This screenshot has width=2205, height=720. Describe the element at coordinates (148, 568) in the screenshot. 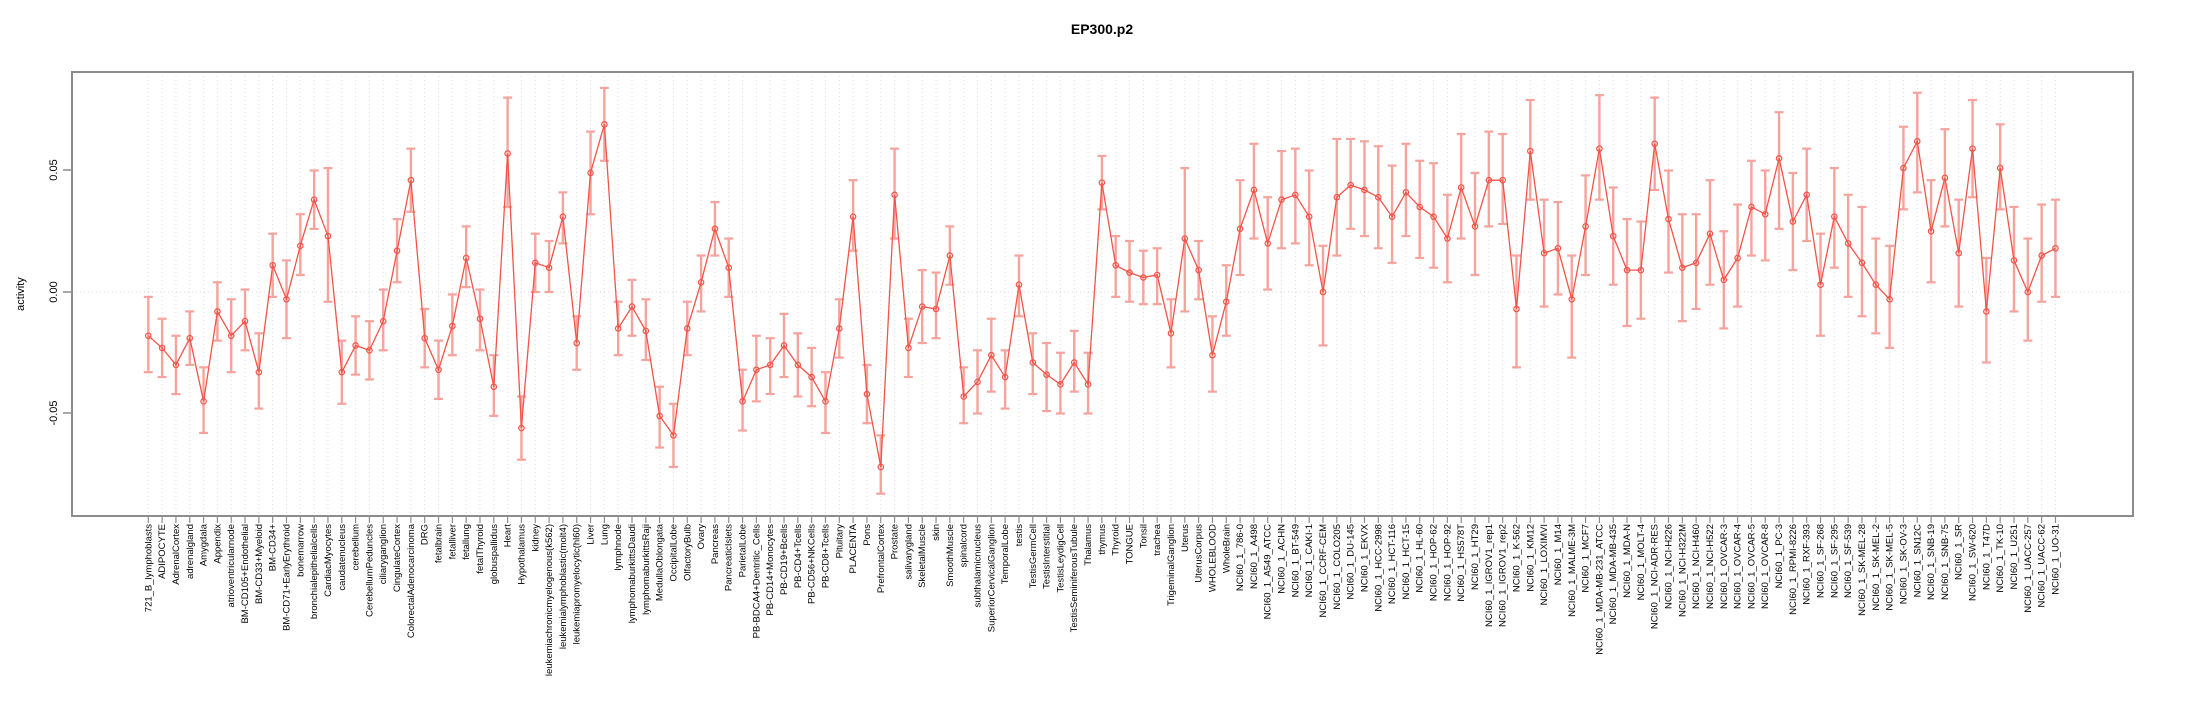

I see `x-tick-label: 721_B_lymphoblasts` at that location.